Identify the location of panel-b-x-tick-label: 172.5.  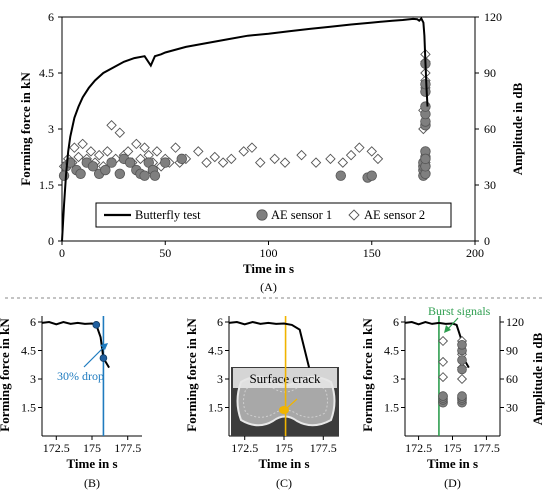
(56, 448).